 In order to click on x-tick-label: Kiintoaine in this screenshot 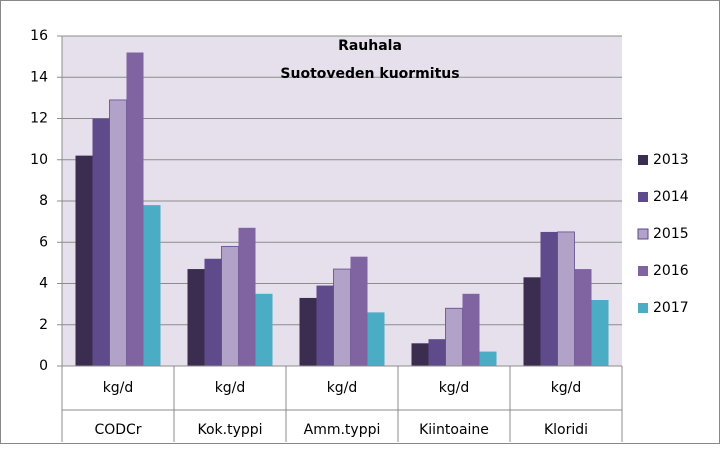, I will do `click(454, 430)`.